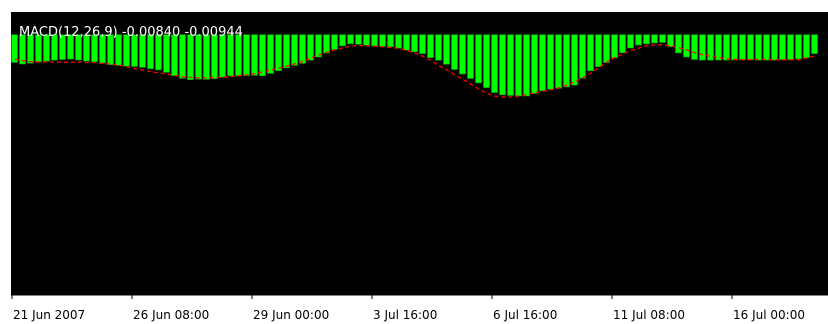 The height and width of the screenshot is (324, 828). What do you see at coordinates (649, 315) in the screenshot?
I see `x-tick-label: 11 Jul 08:00` at bounding box center [649, 315].